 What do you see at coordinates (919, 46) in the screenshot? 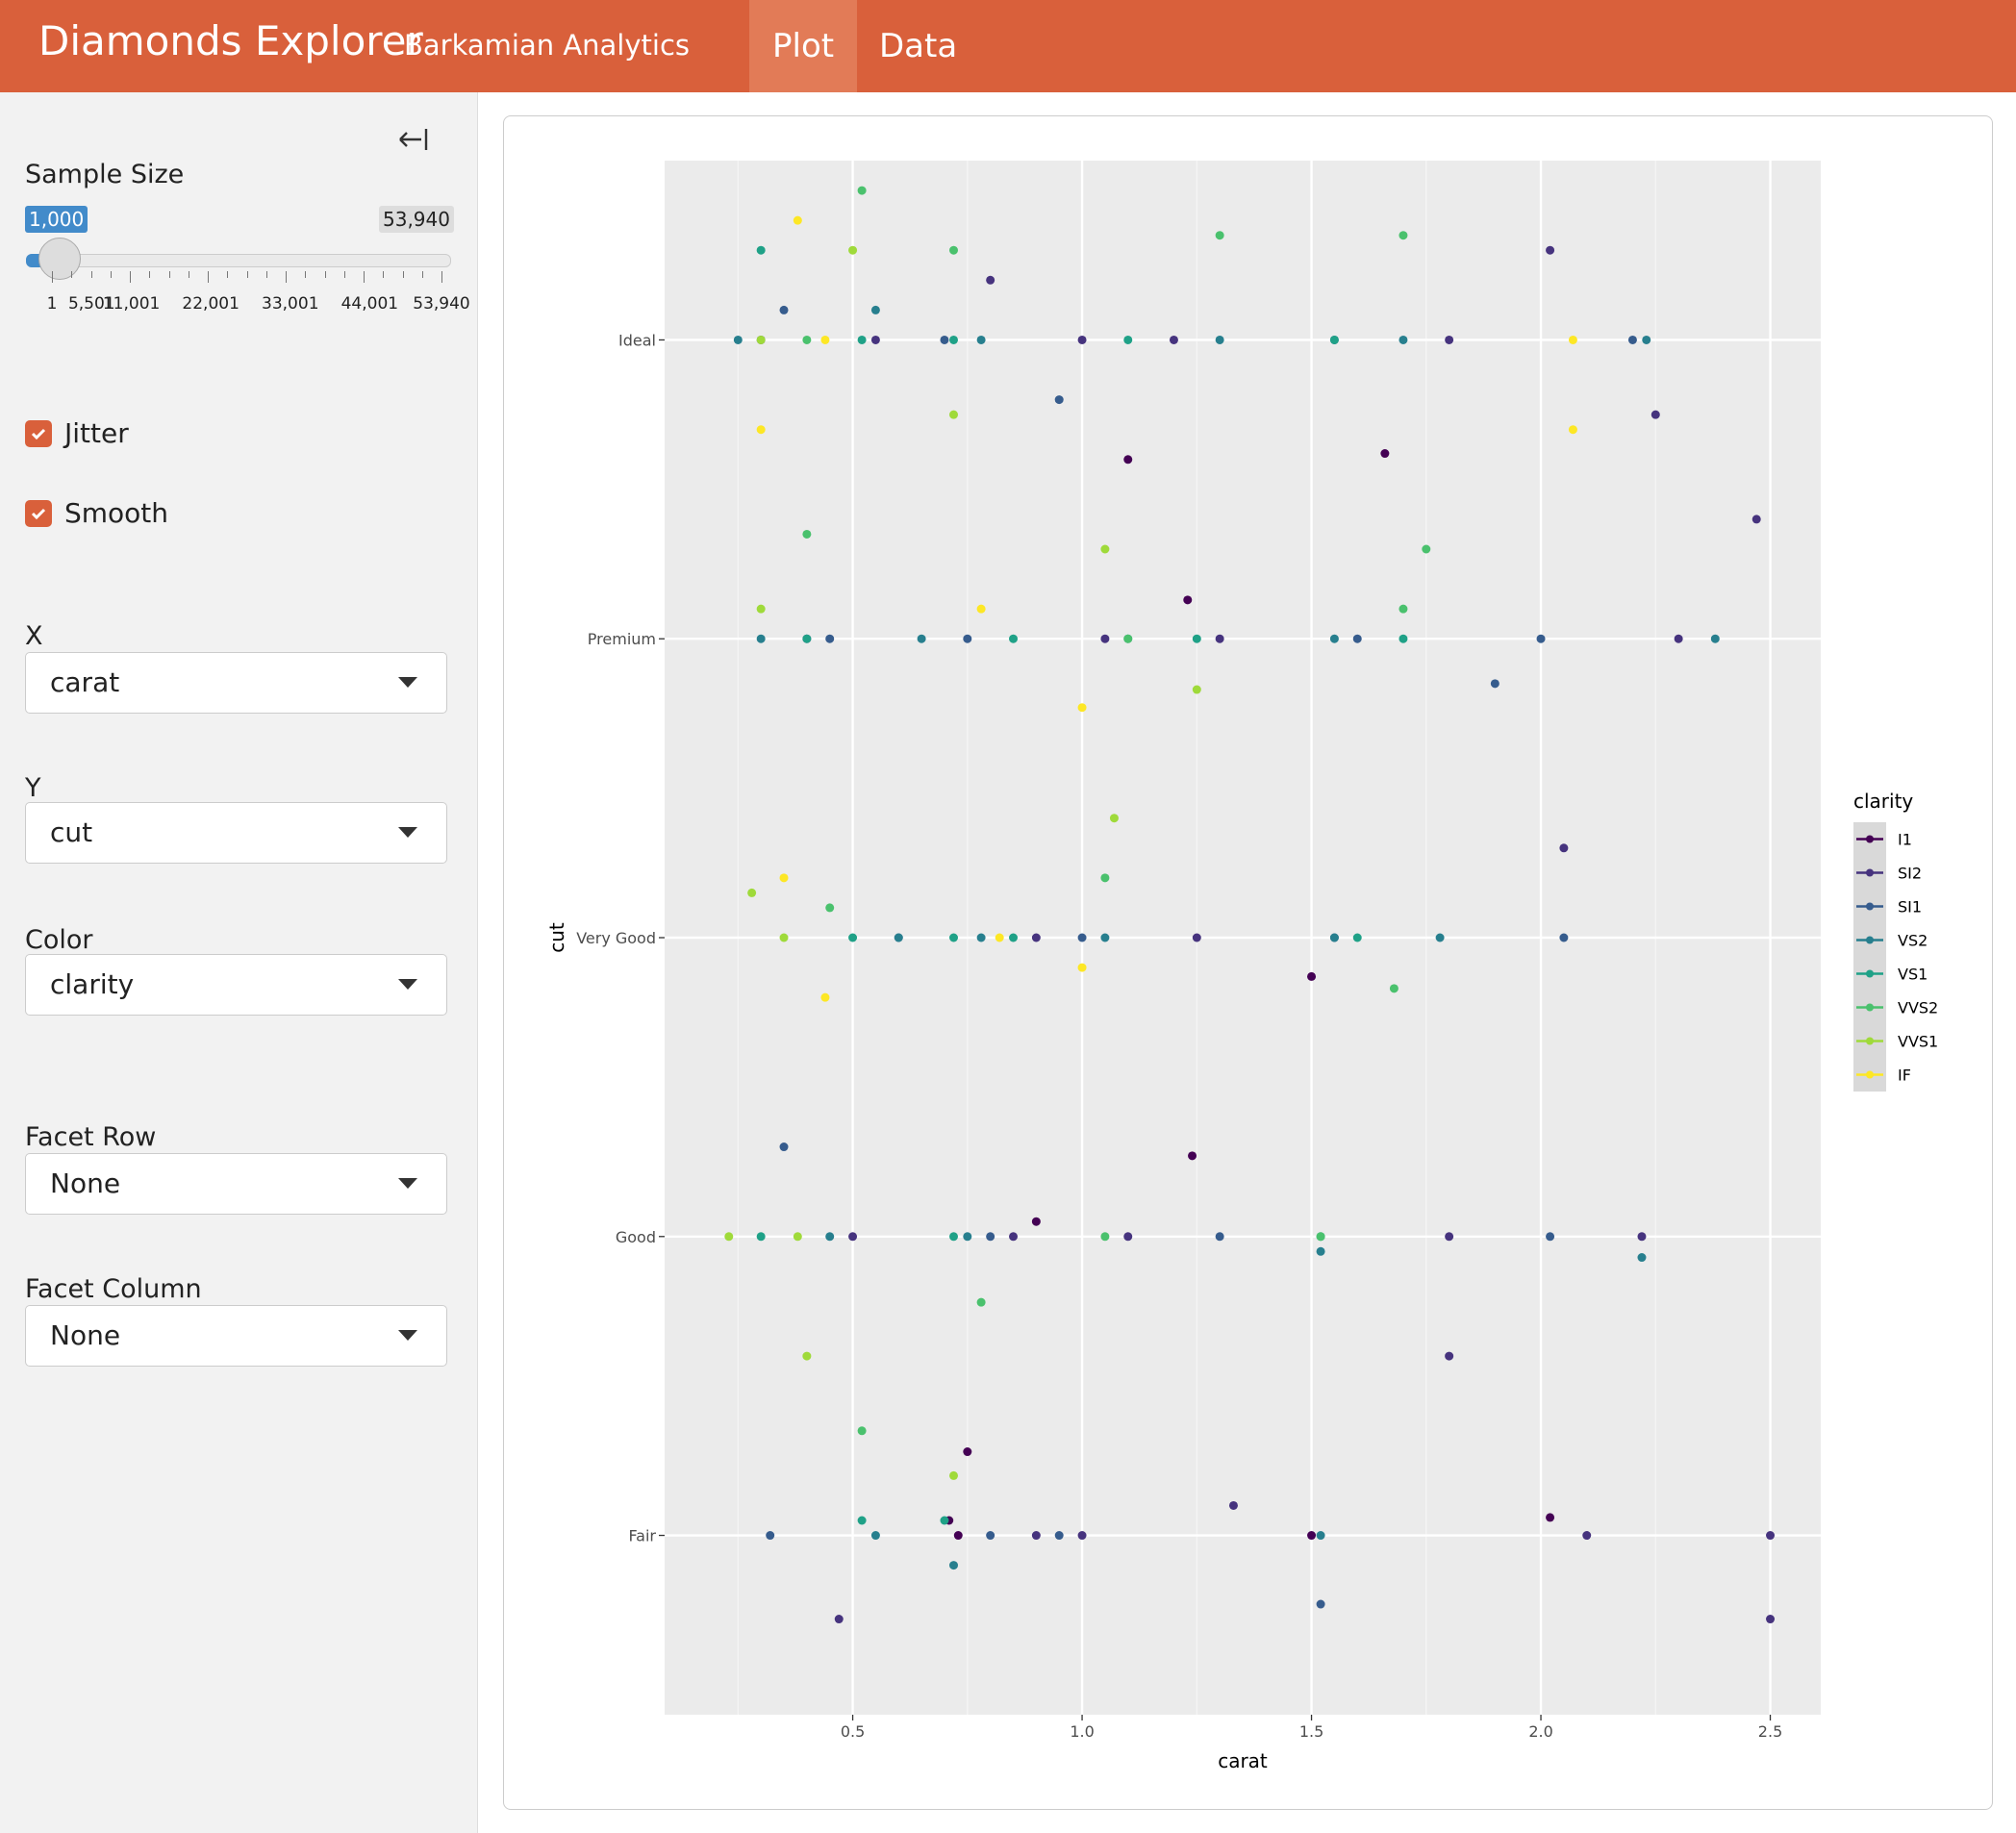
I see `tab: Data` at bounding box center [919, 46].